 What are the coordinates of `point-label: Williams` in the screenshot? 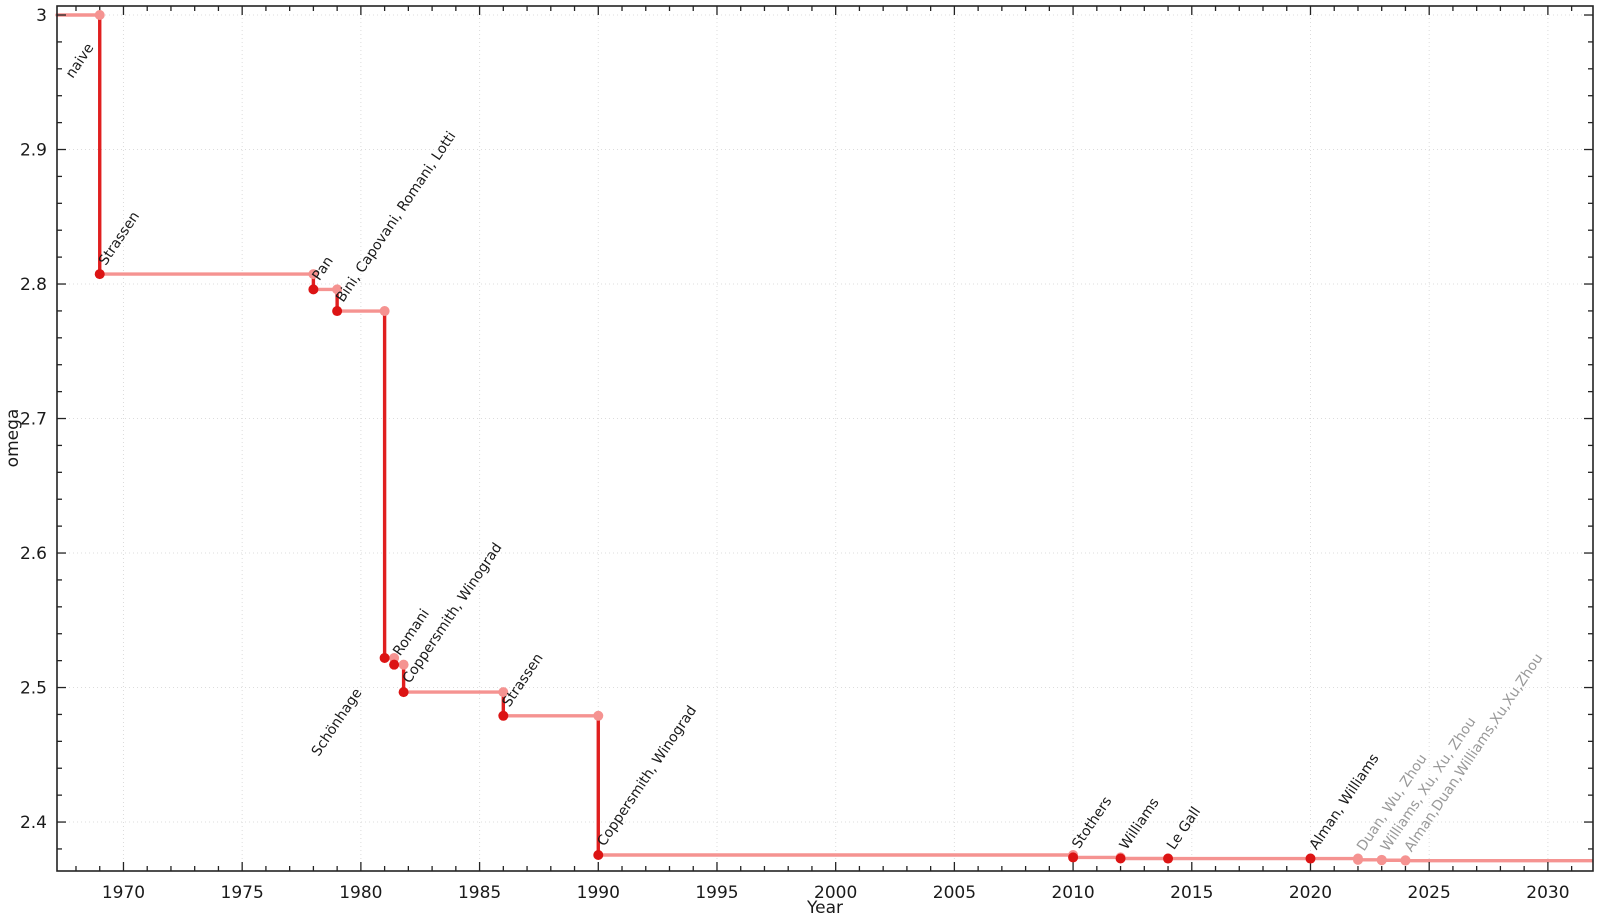 It's located at (1140, 824).